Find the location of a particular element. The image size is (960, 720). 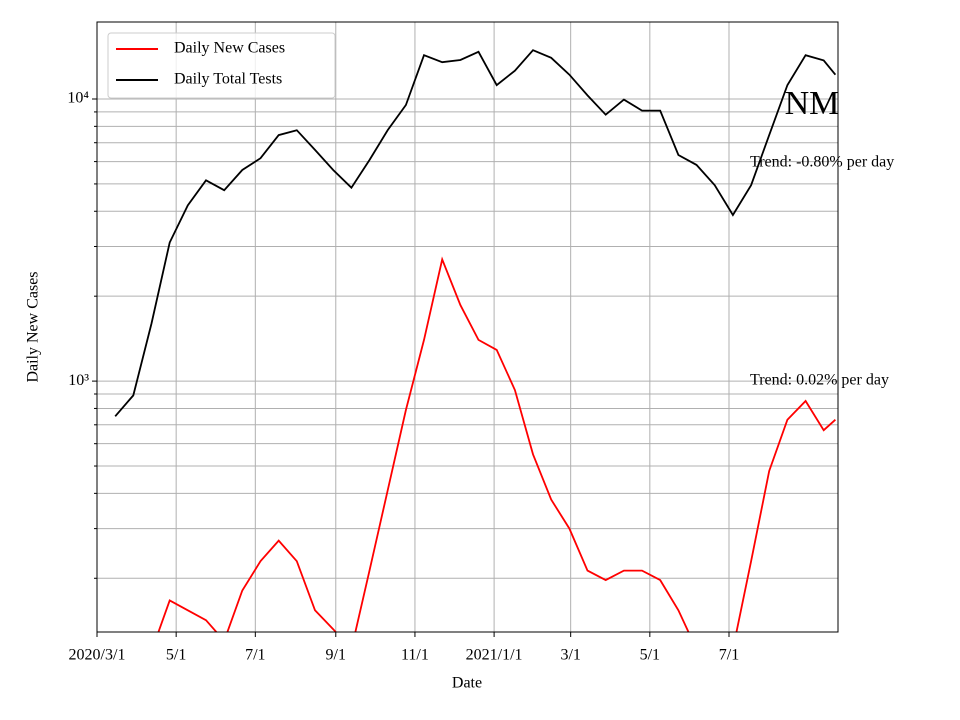

x-tick-label: 11/1 is located at coordinates (415, 655).